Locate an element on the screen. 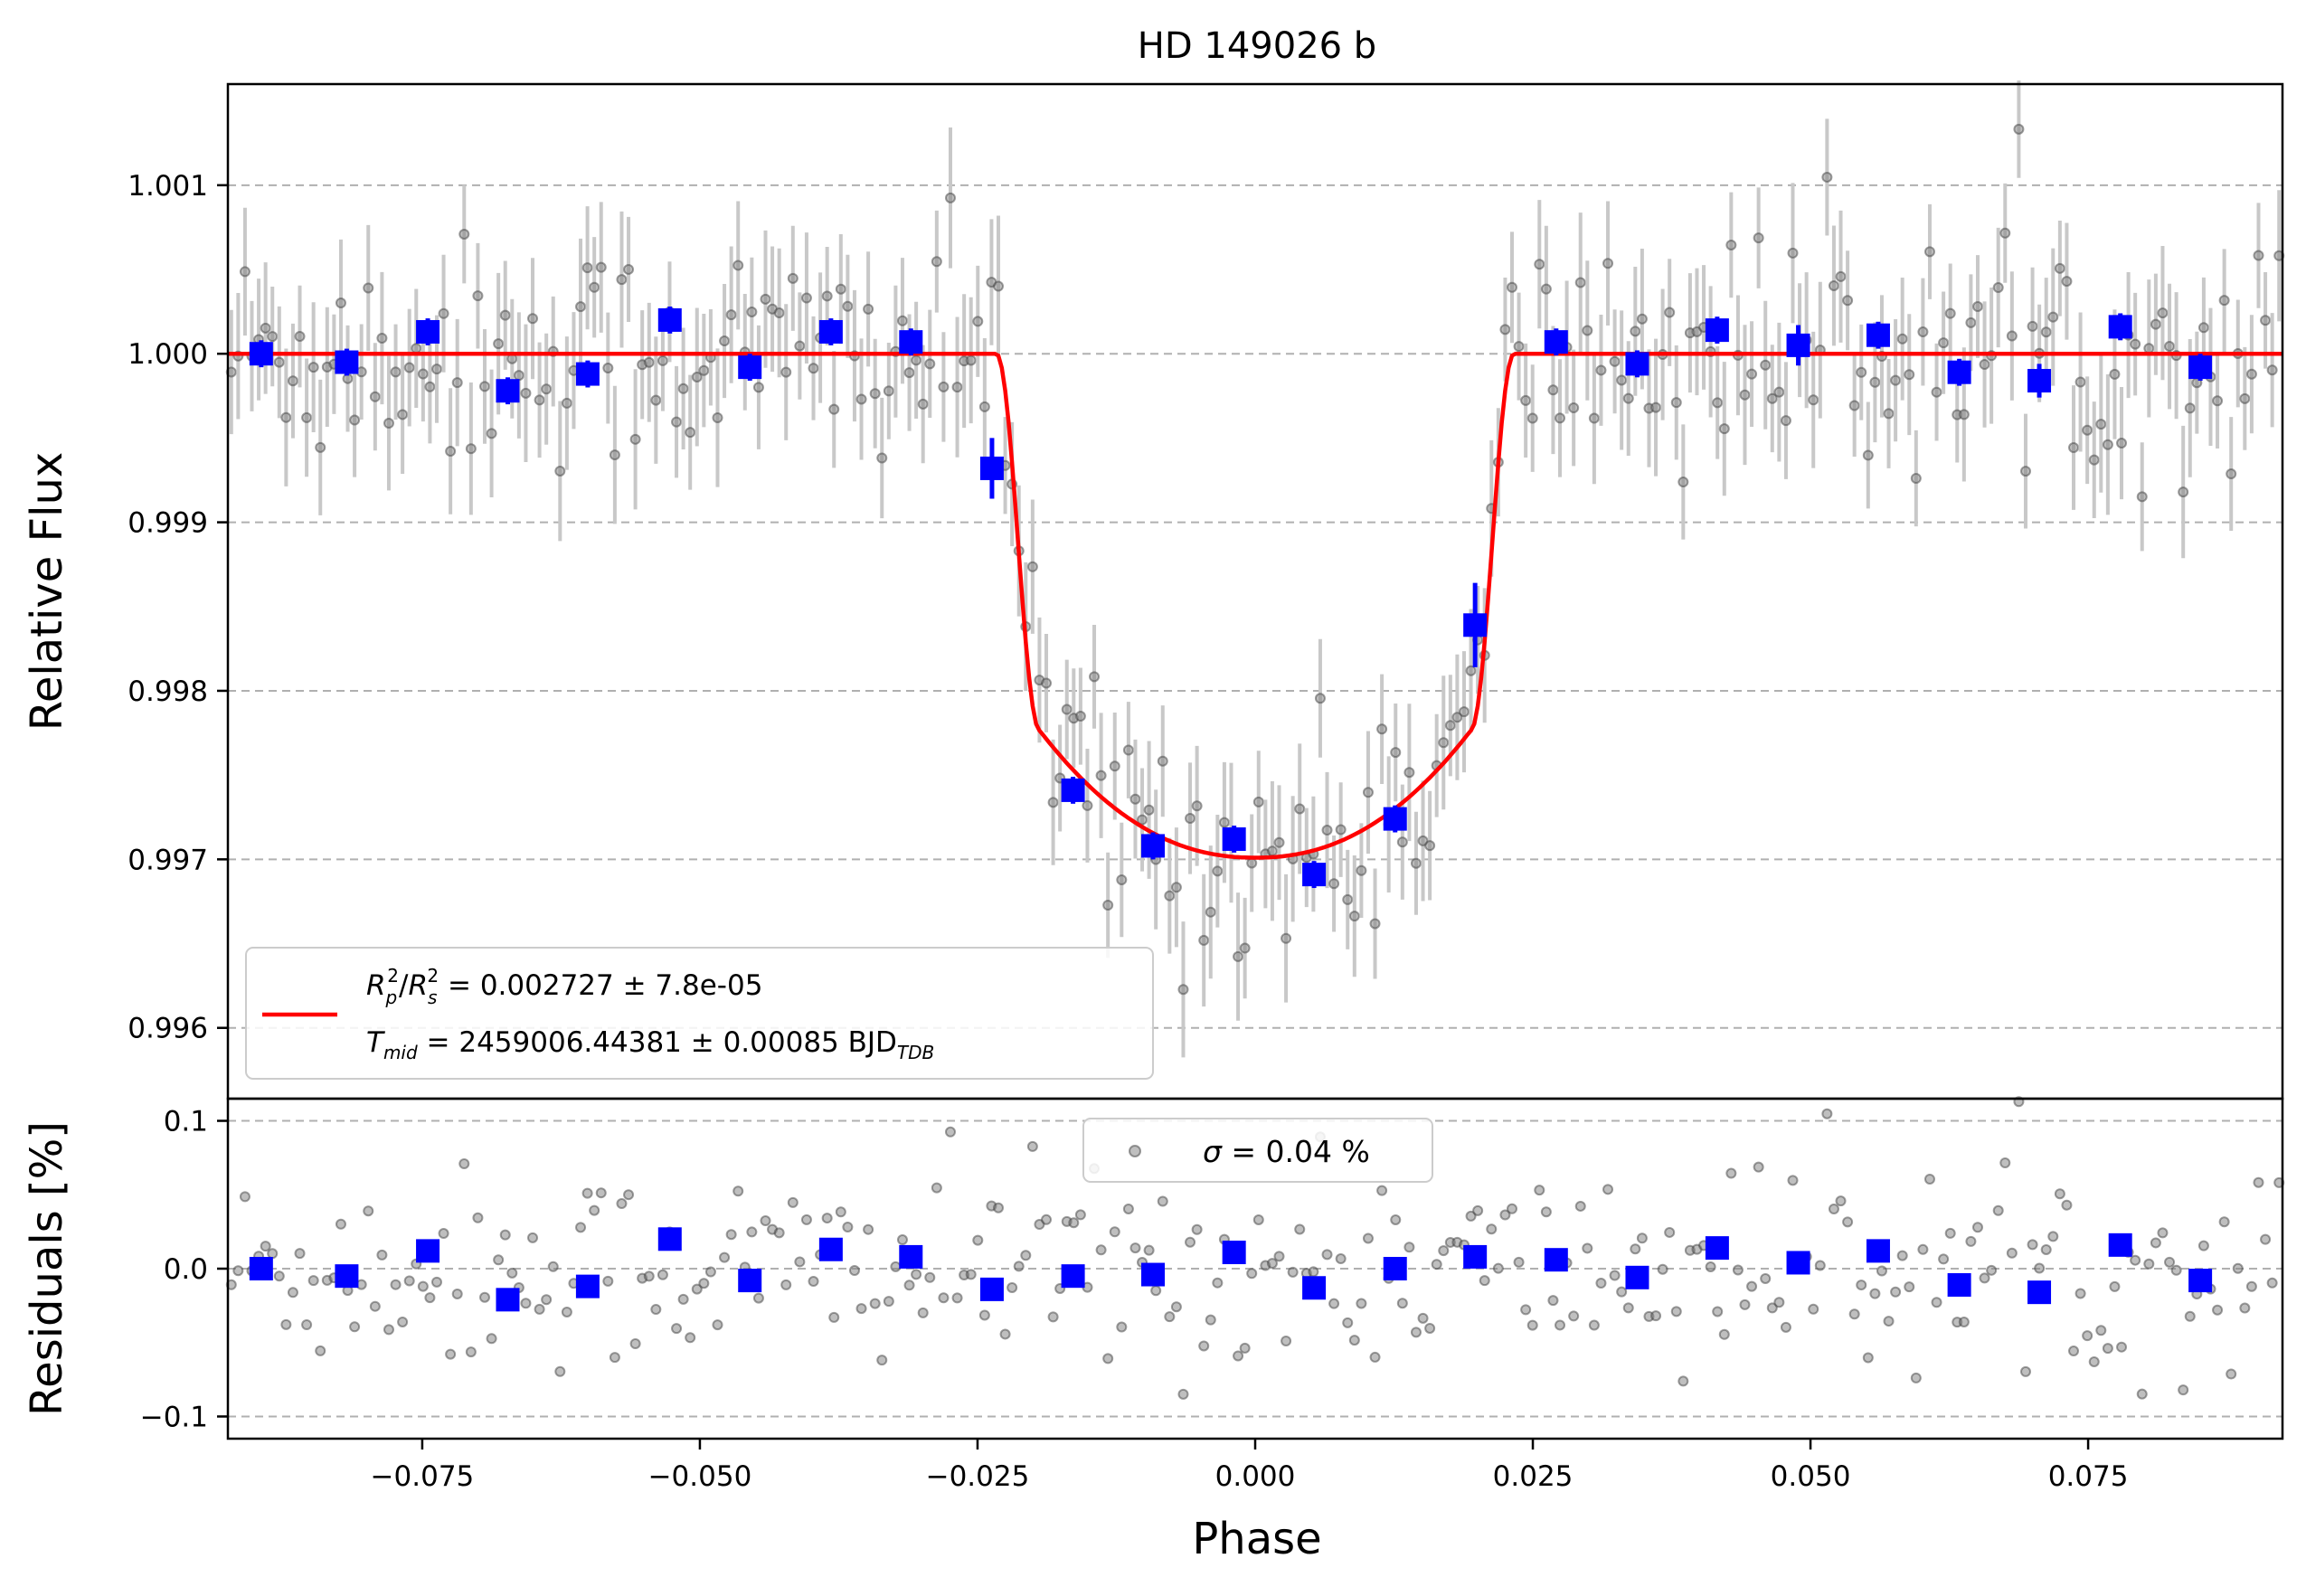 Image resolution: width=2306 pixels, height=1596 pixels. residuals-xtick-label: 0.075 is located at coordinates (2088, 1477).